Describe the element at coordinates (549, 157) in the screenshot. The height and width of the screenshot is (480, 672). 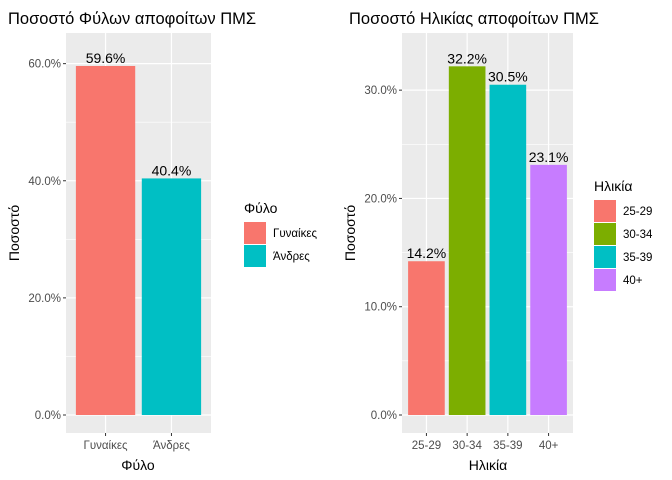
I see `age-data-label: 23.1%` at that location.